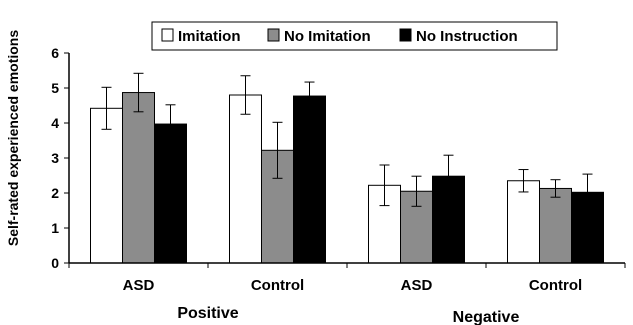  What do you see at coordinates (327, 36) in the screenshot?
I see `legend-label: No Imitation` at bounding box center [327, 36].